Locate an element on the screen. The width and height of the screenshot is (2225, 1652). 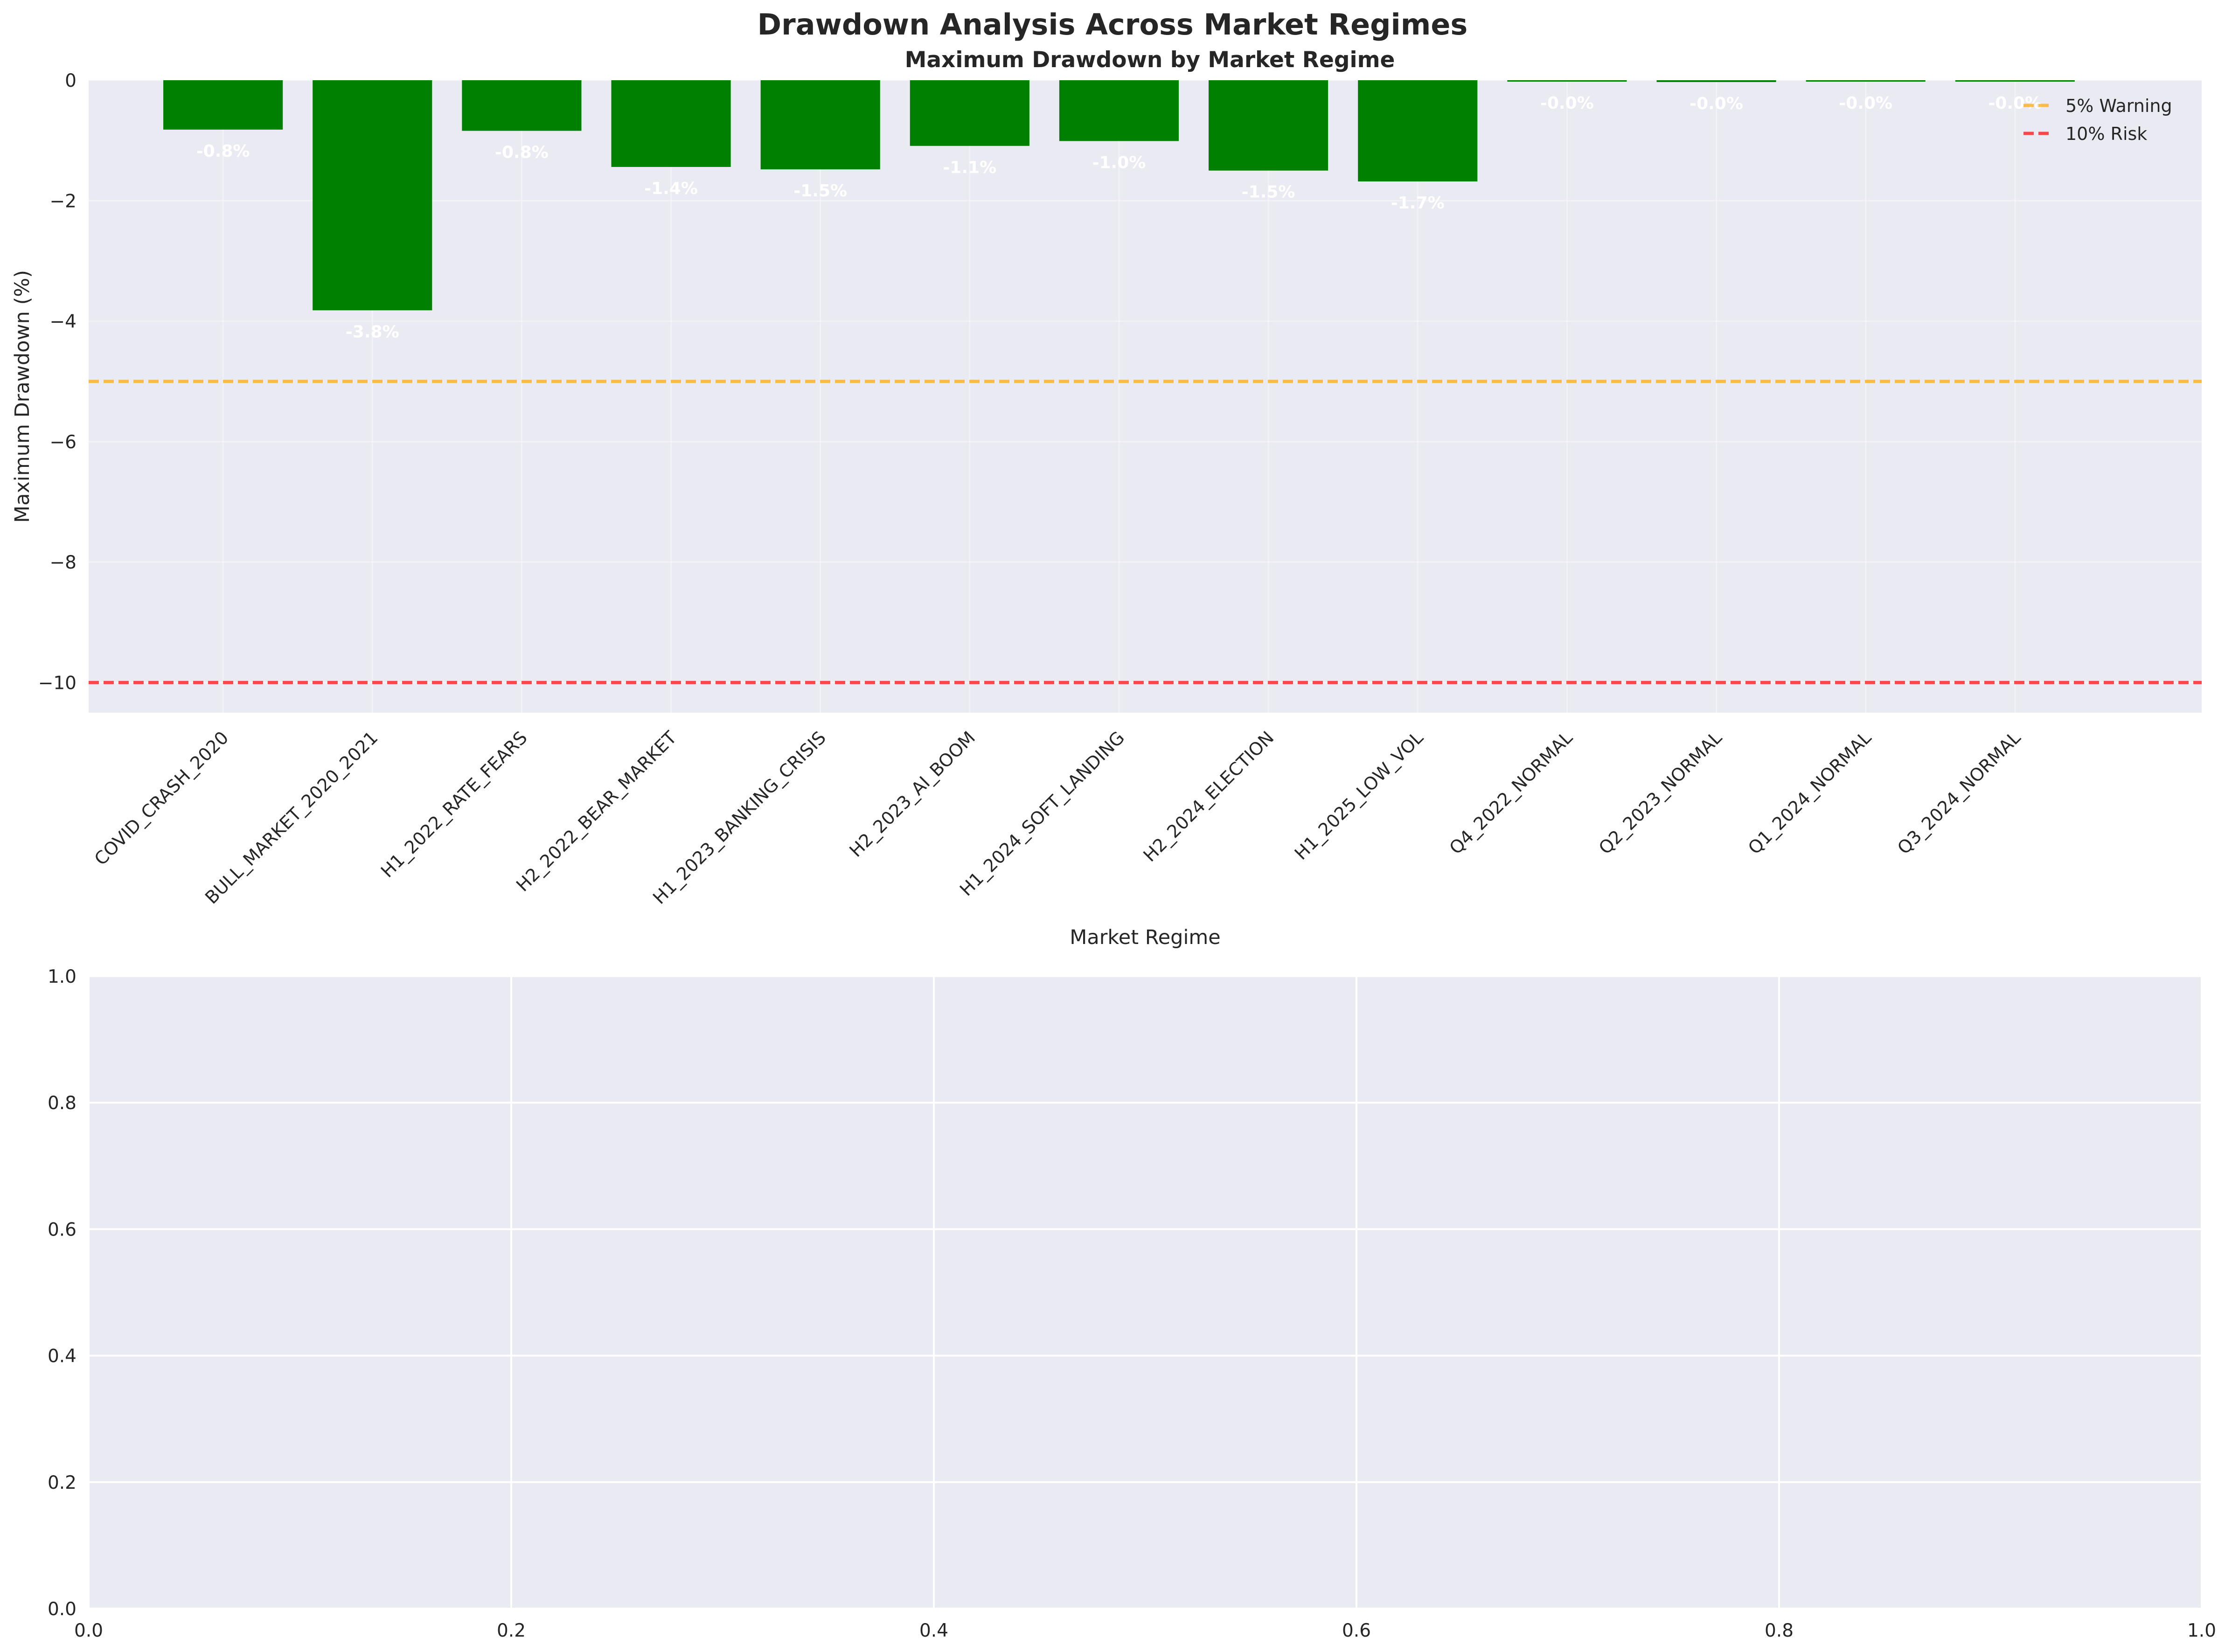
legend-entry-risk: 10% Risk is located at coordinates (2106, 134).